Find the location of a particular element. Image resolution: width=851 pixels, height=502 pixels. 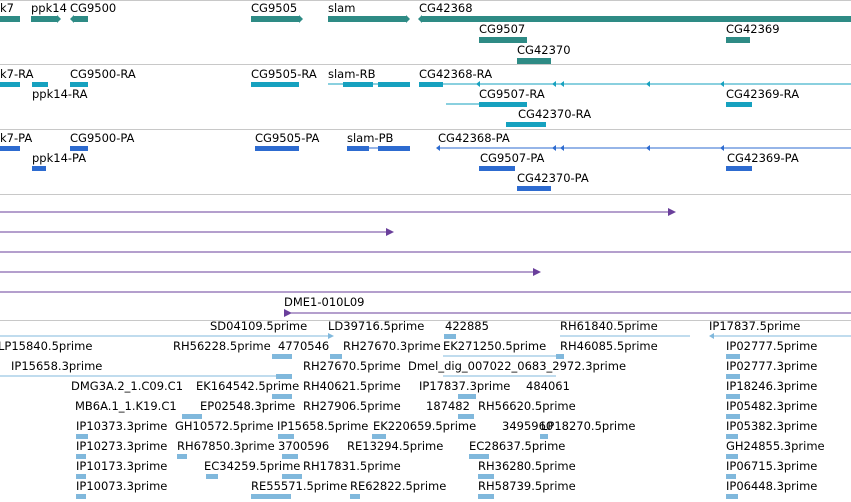

est-label: RH27670.5prime is located at coordinates (352, 366).